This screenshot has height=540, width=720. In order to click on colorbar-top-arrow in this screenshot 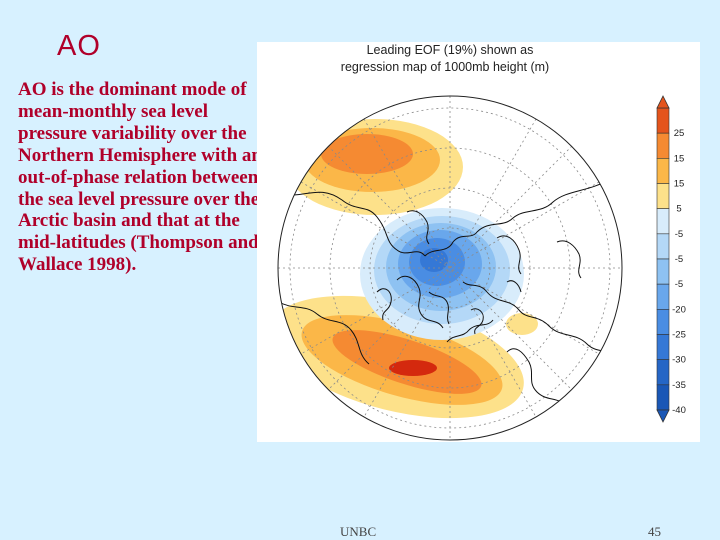, I will do `click(663, 102)`.